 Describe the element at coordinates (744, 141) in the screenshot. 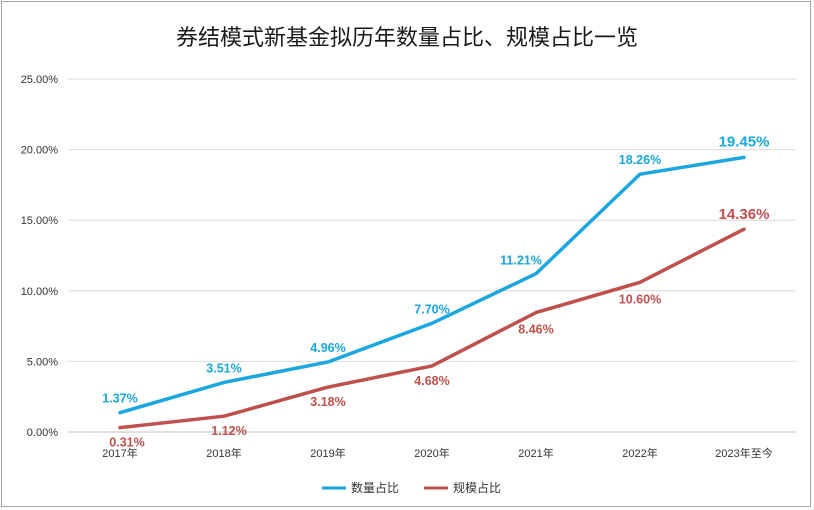

I see `data-label: 19.45%` at that location.